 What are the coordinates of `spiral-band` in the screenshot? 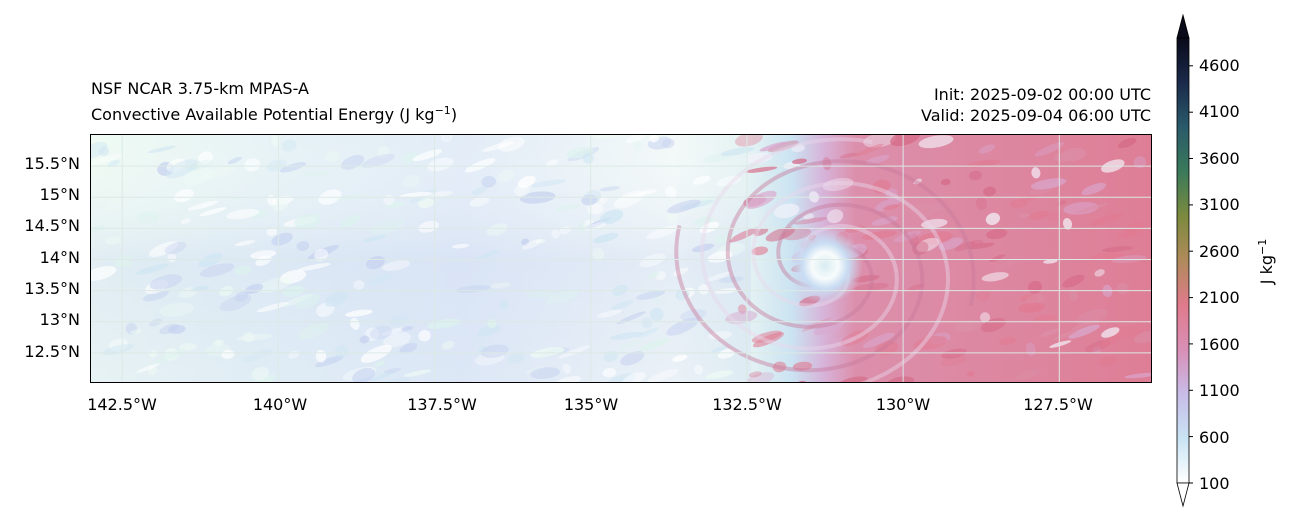 It's located at (850, 244).